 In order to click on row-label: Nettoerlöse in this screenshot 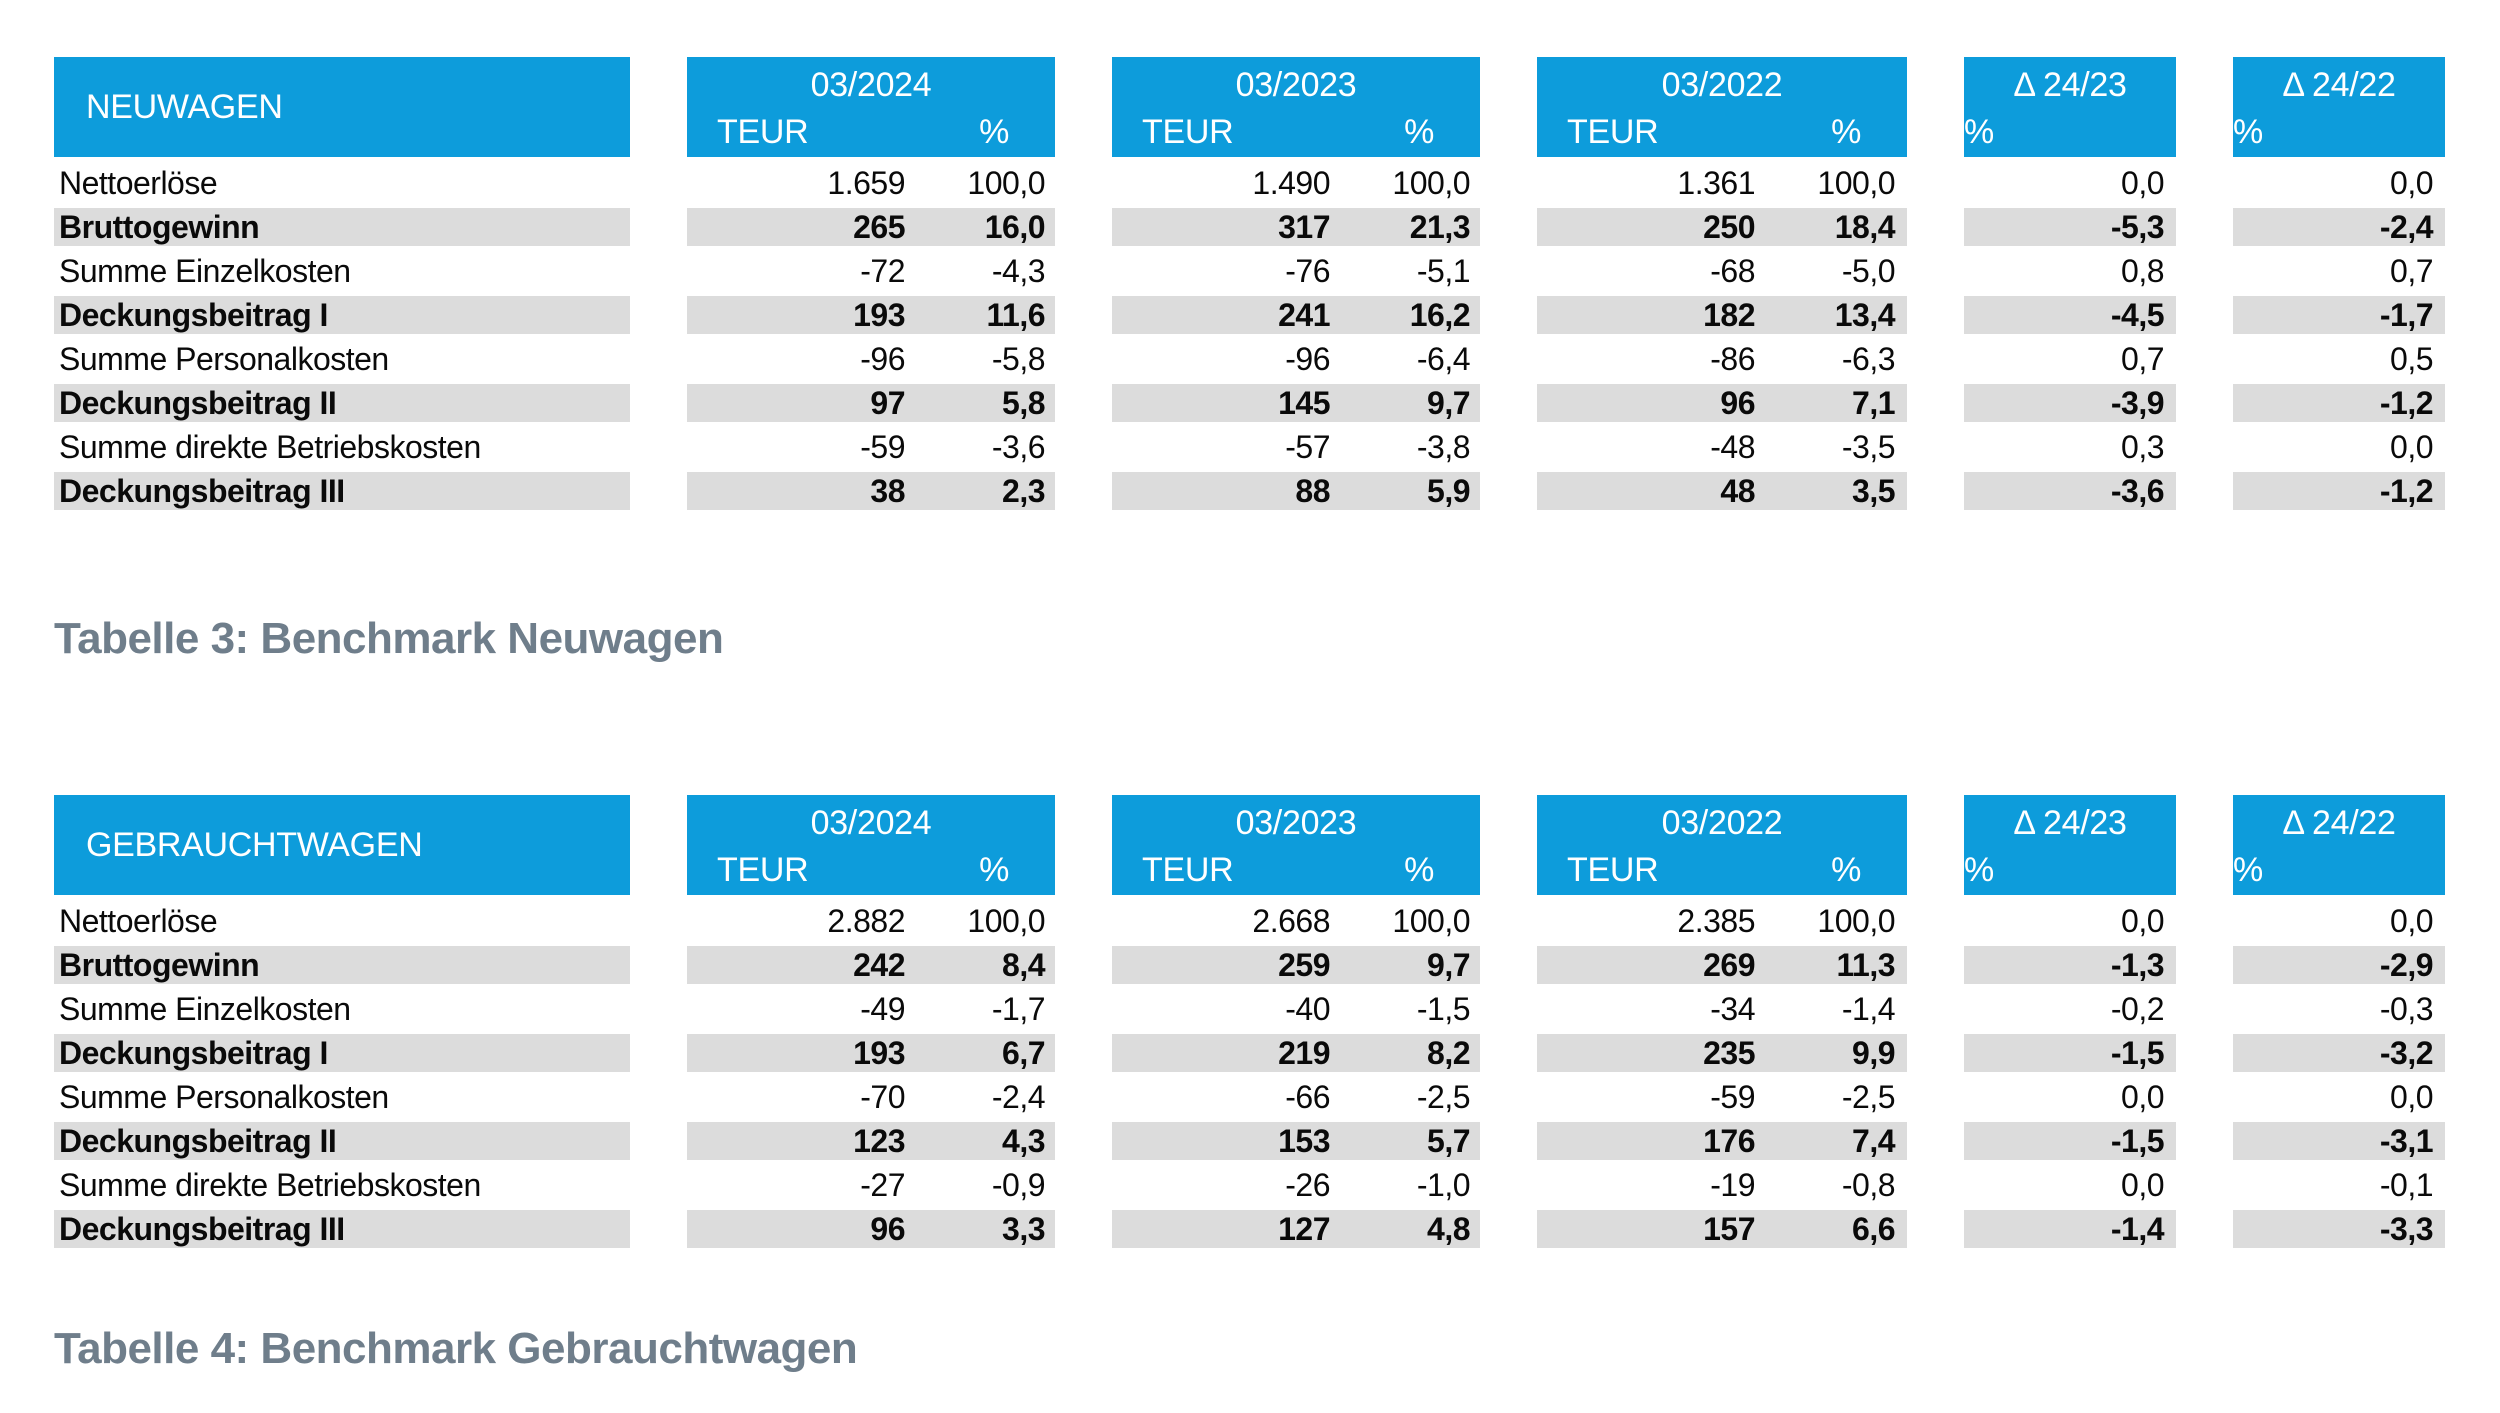, I will do `click(138, 183)`.